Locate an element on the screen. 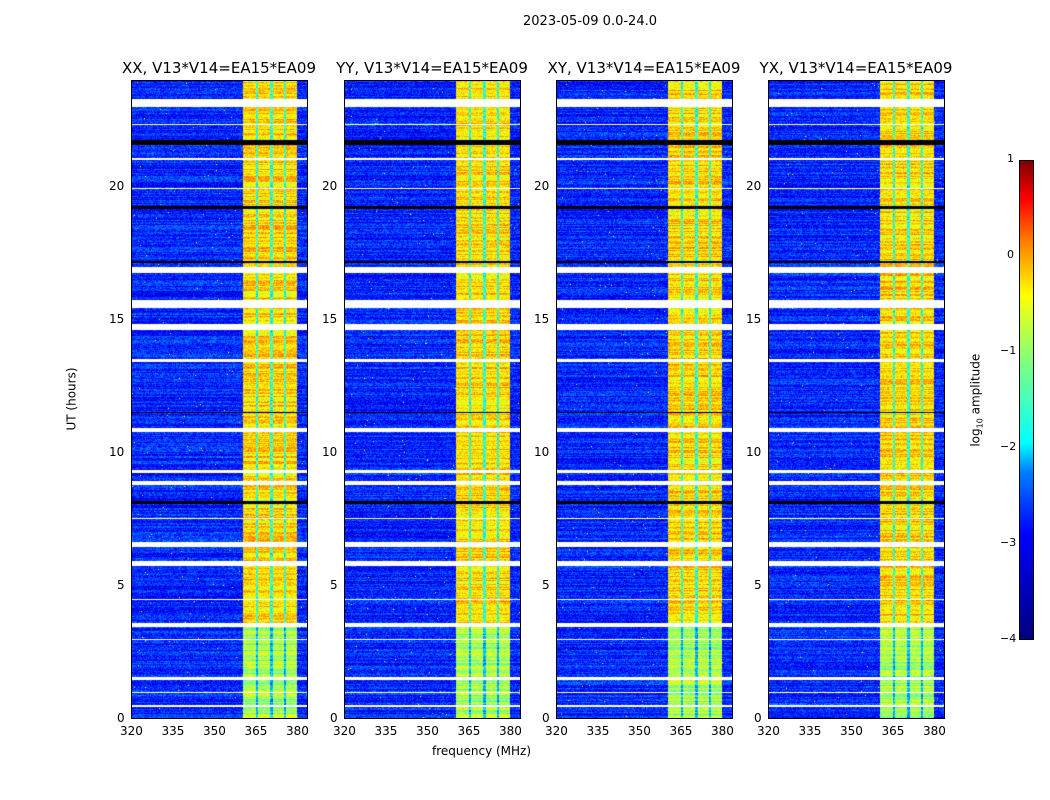  colorbar is located at coordinates (1026, 400).